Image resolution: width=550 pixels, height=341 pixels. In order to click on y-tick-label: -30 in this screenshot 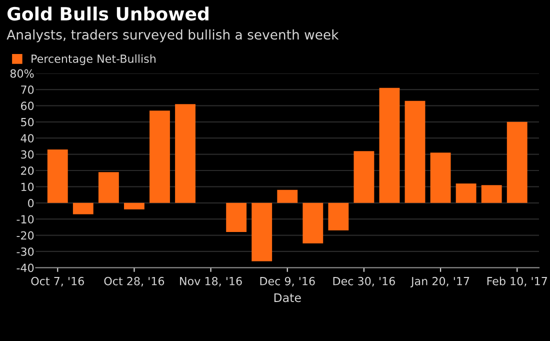, I will do `click(25, 251)`.